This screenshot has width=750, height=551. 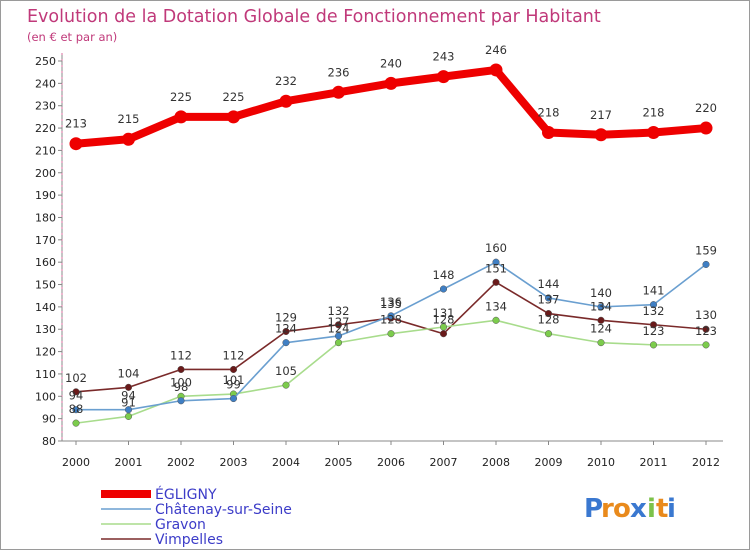 I want to click on data-label: 99, so click(x=233, y=385).